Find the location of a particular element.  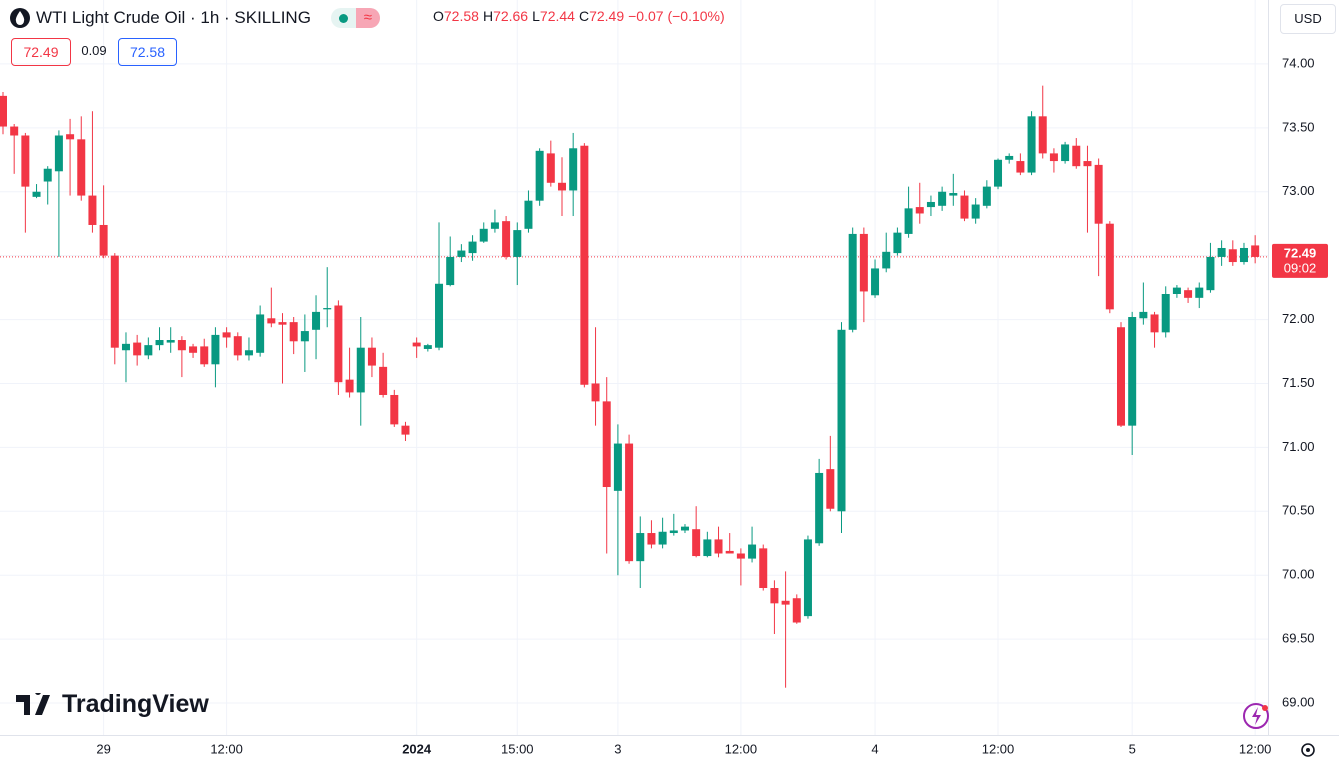

currency-button: USD is located at coordinates (1308, 19).